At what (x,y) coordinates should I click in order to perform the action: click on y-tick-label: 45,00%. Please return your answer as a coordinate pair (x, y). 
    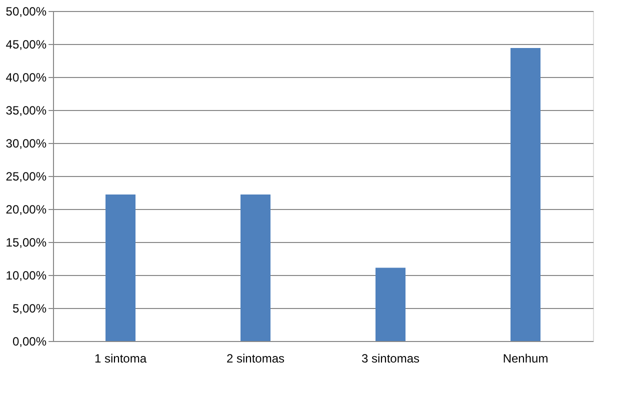
    Looking at the image, I should click on (26, 45).